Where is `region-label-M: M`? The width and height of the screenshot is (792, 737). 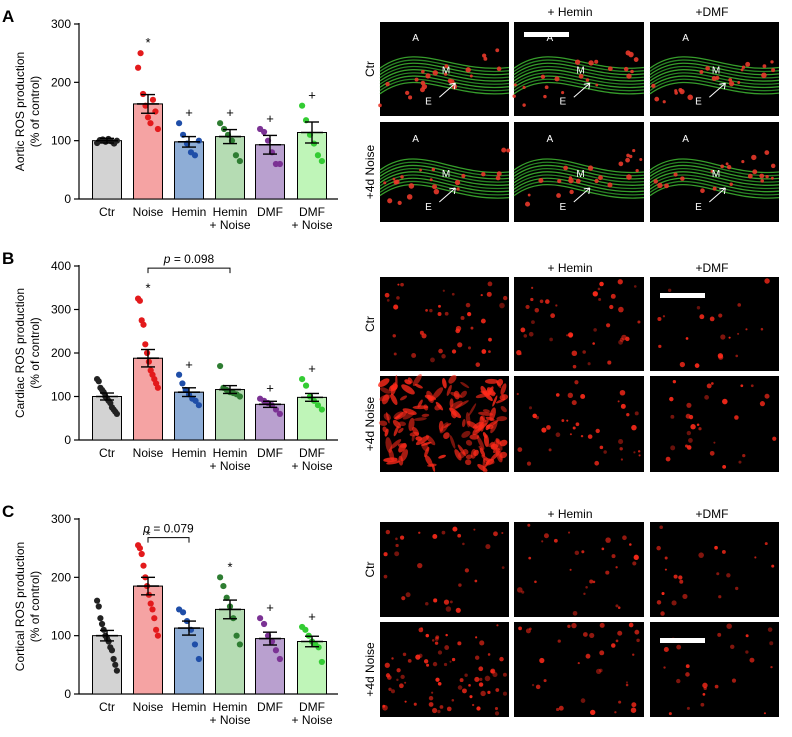
region-label-M: M is located at coordinates (446, 71).